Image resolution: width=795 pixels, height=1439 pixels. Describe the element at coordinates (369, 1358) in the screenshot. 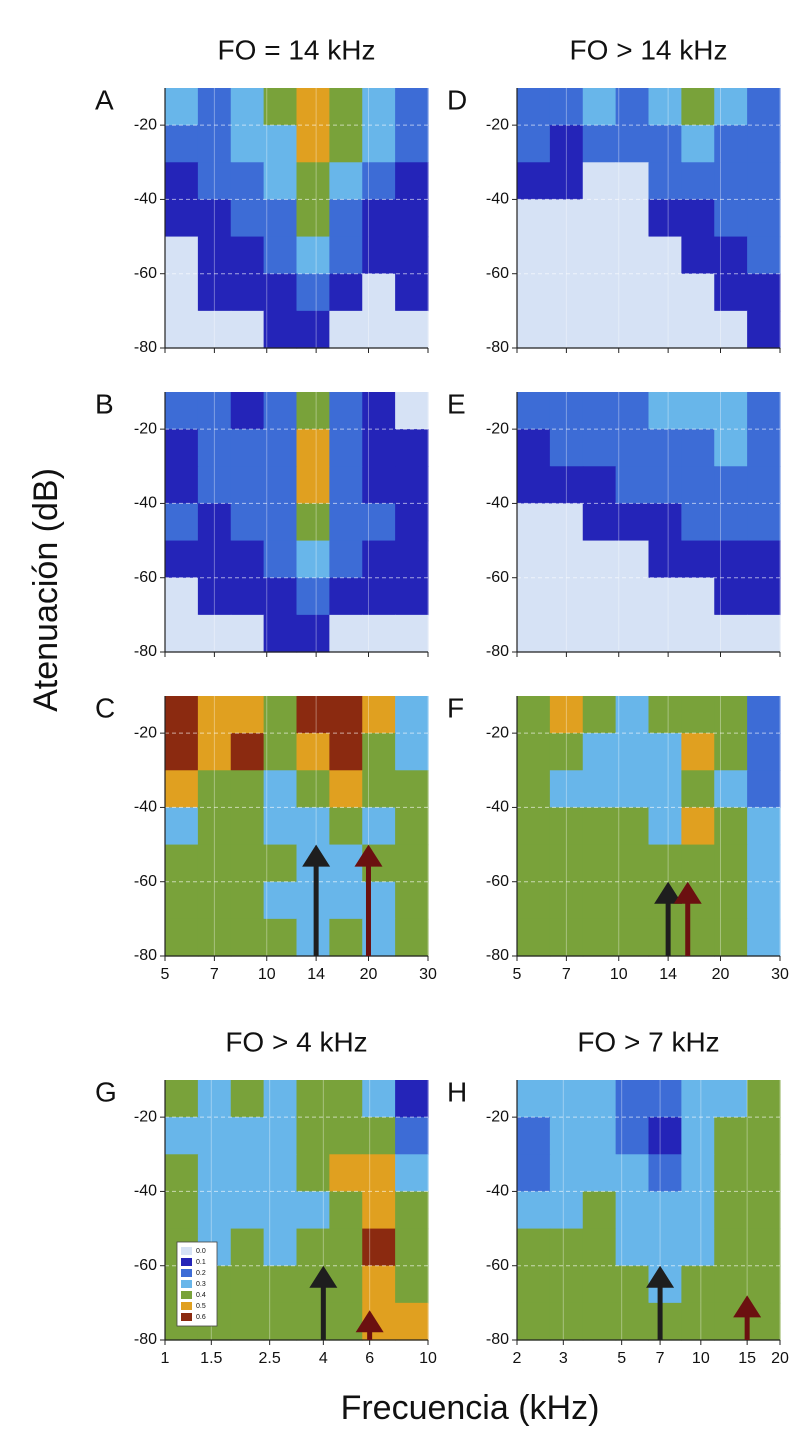

I see `x-tick-label: 6` at that location.